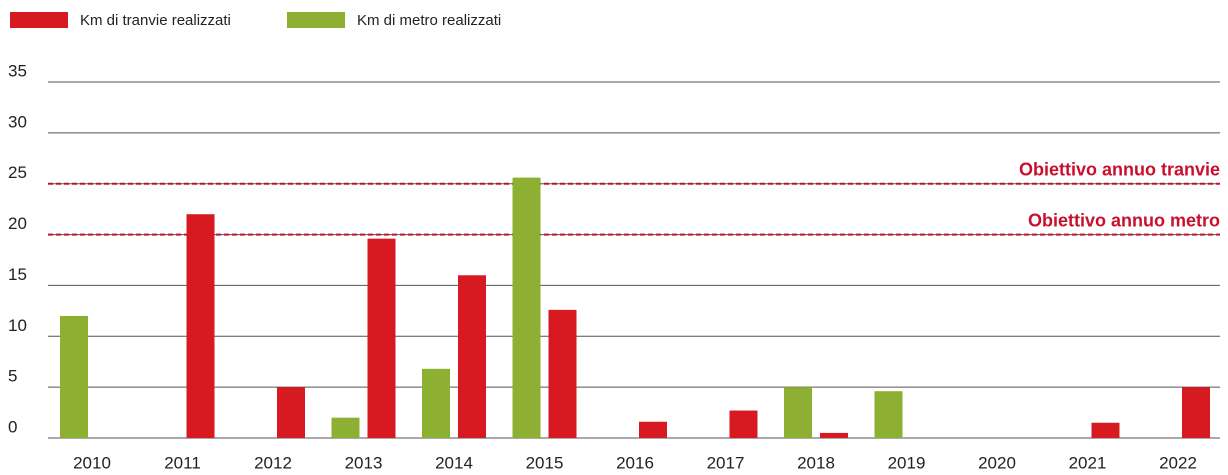 The height and width of the screenshot is (475, 1228). I want to click on y-tick-label: 25, so click(17, 172).